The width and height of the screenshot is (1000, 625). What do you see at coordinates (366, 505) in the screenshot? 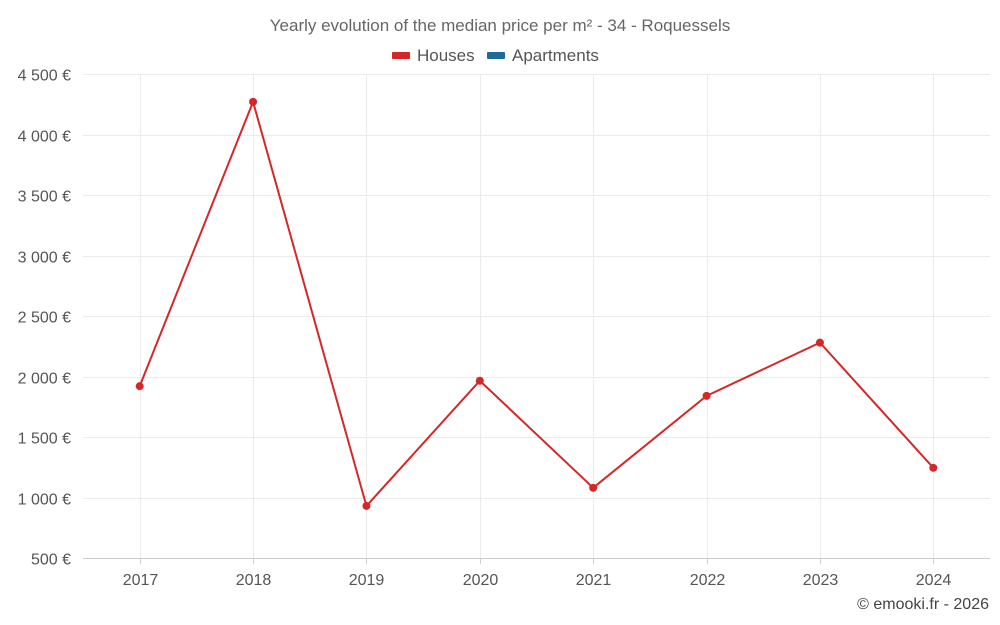
I see `data-point-2019` at bounding box center [366, 505].